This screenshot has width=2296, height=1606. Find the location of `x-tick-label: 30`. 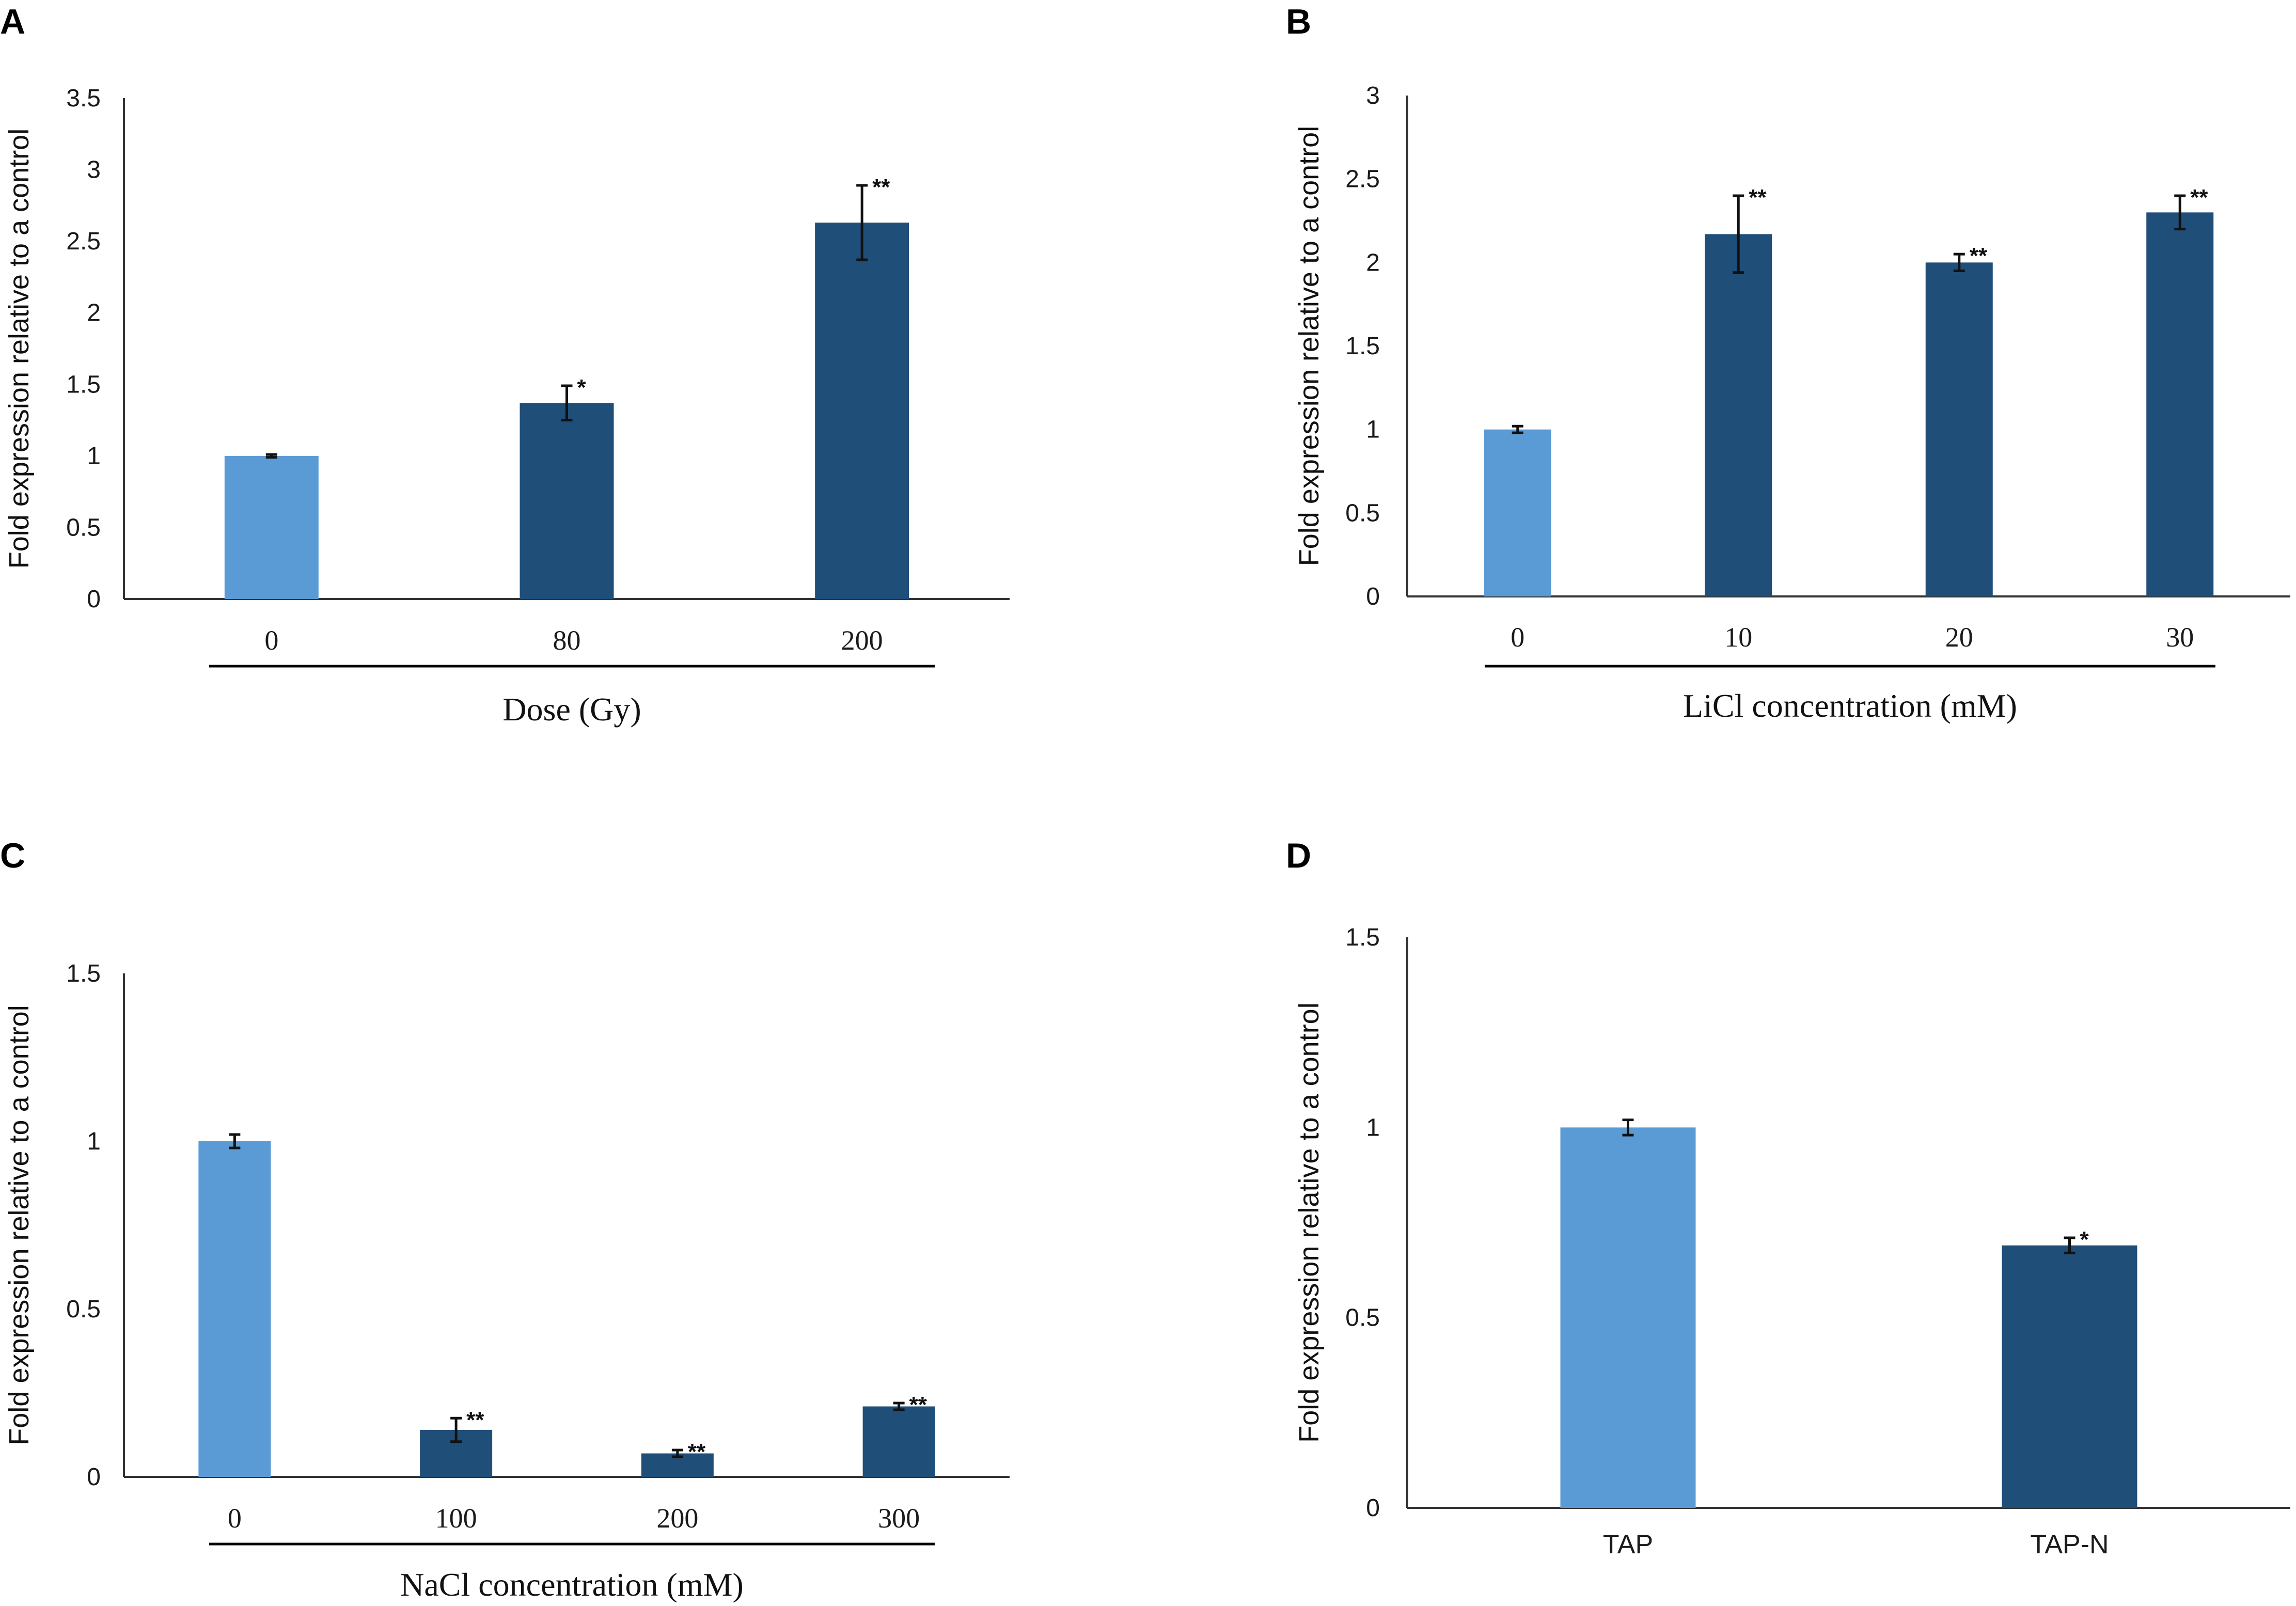

x-tick-label: 30 is located at coordinates (2180, 637).